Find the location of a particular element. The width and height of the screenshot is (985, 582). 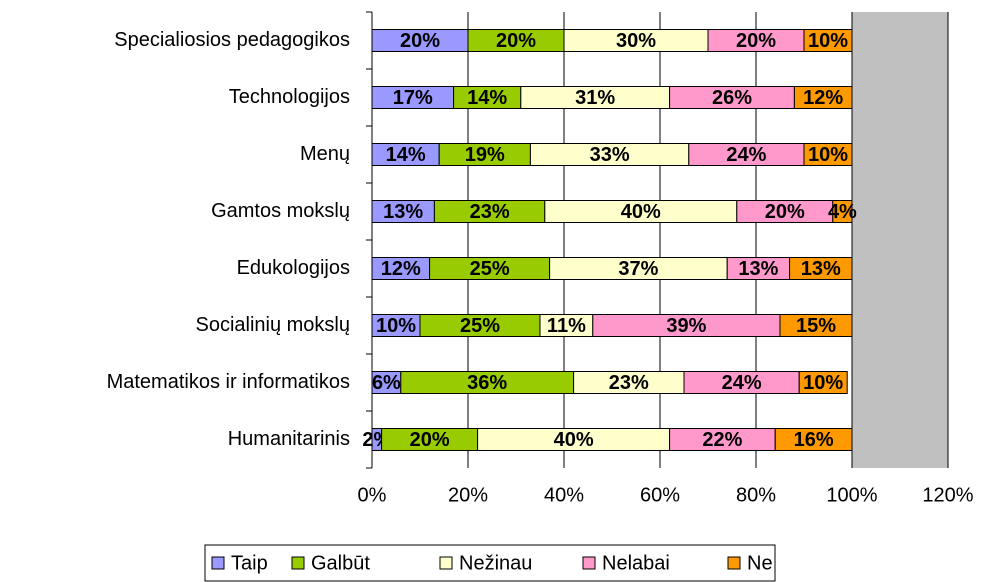

data-label: 39% is located at coordinates (686, 326).